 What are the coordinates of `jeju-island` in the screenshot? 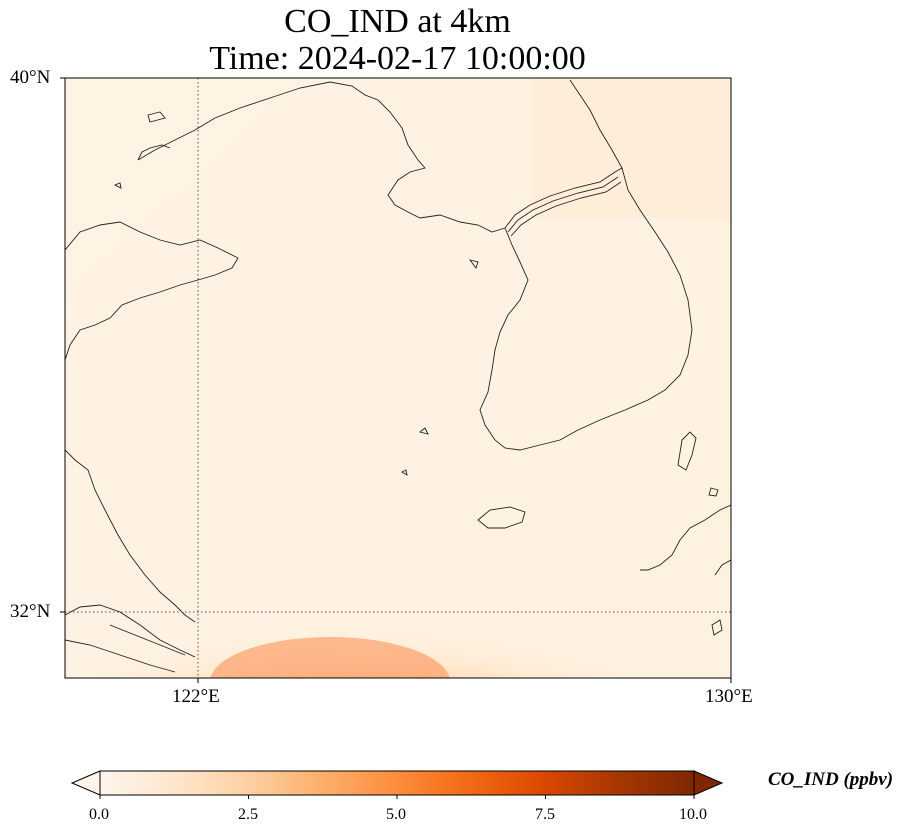 It's located at (501, 517).